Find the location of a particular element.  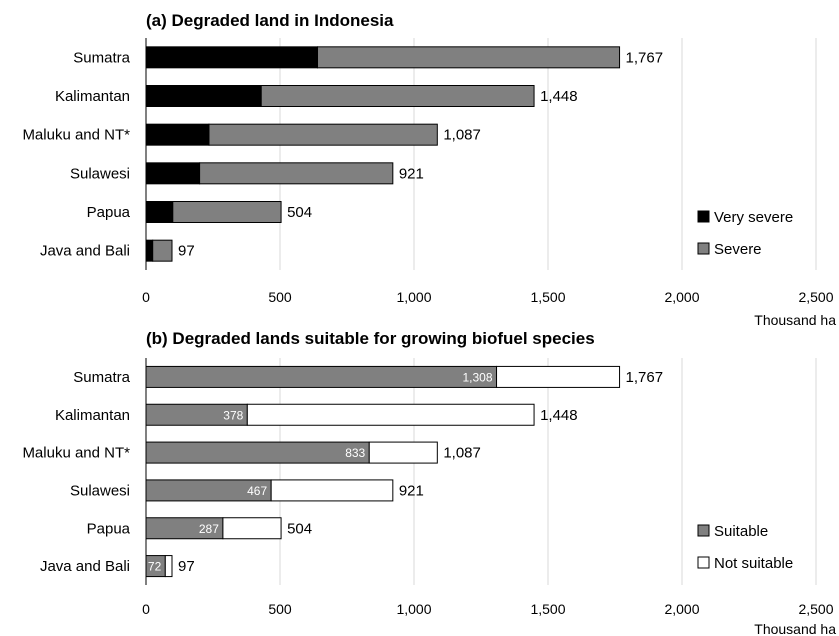

legend-swatch-severe is located at coordinates (703, 248).